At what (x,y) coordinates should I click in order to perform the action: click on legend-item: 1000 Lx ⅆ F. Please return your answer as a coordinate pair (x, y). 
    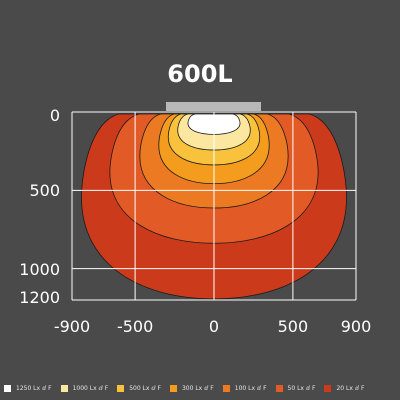
    Looking at the image, I should click on (84, 388).